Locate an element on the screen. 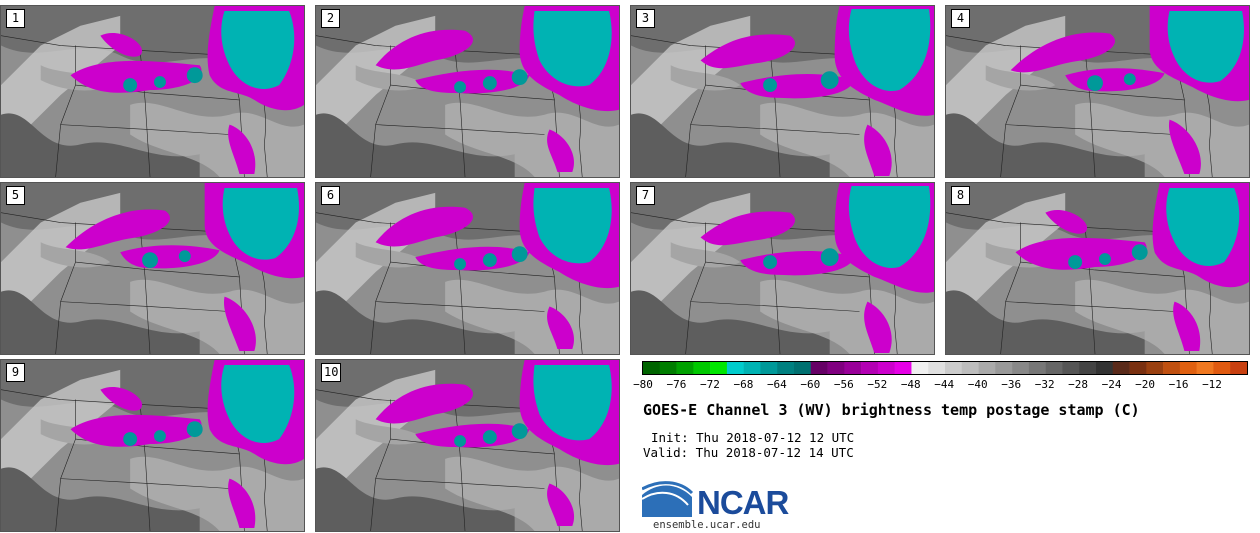 The height and width of the screenshot is (533, 1260). colorbar-tick-label: −16 is located at coordinates (1178, 384).